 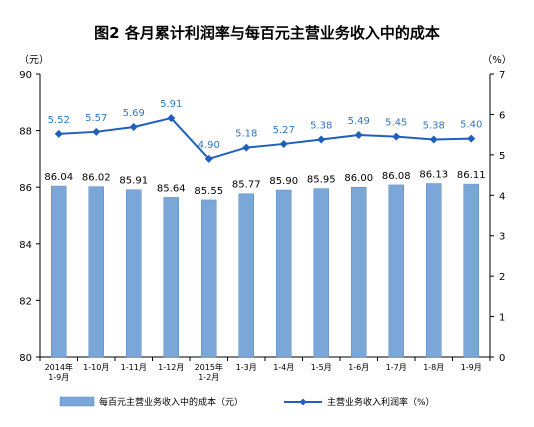 What do you see at coordinates (433, 175) in the screenshot?
I see `bar-value-label: 86.13` at bounding box center [433, 175].